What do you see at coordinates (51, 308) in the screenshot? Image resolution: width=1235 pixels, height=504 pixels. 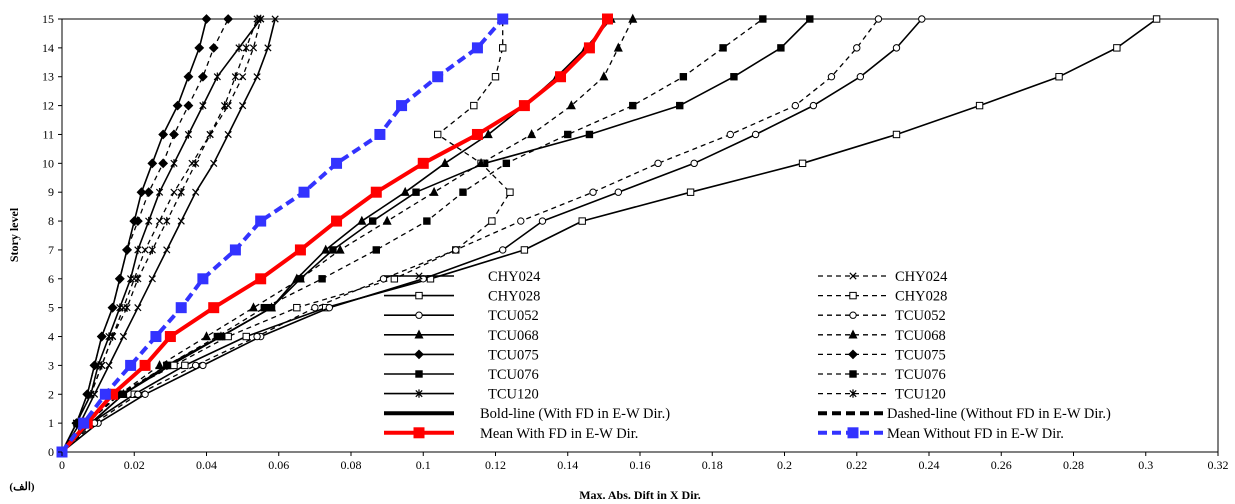 I see `y-tick-label: 5` at bounding box center [51, 308].